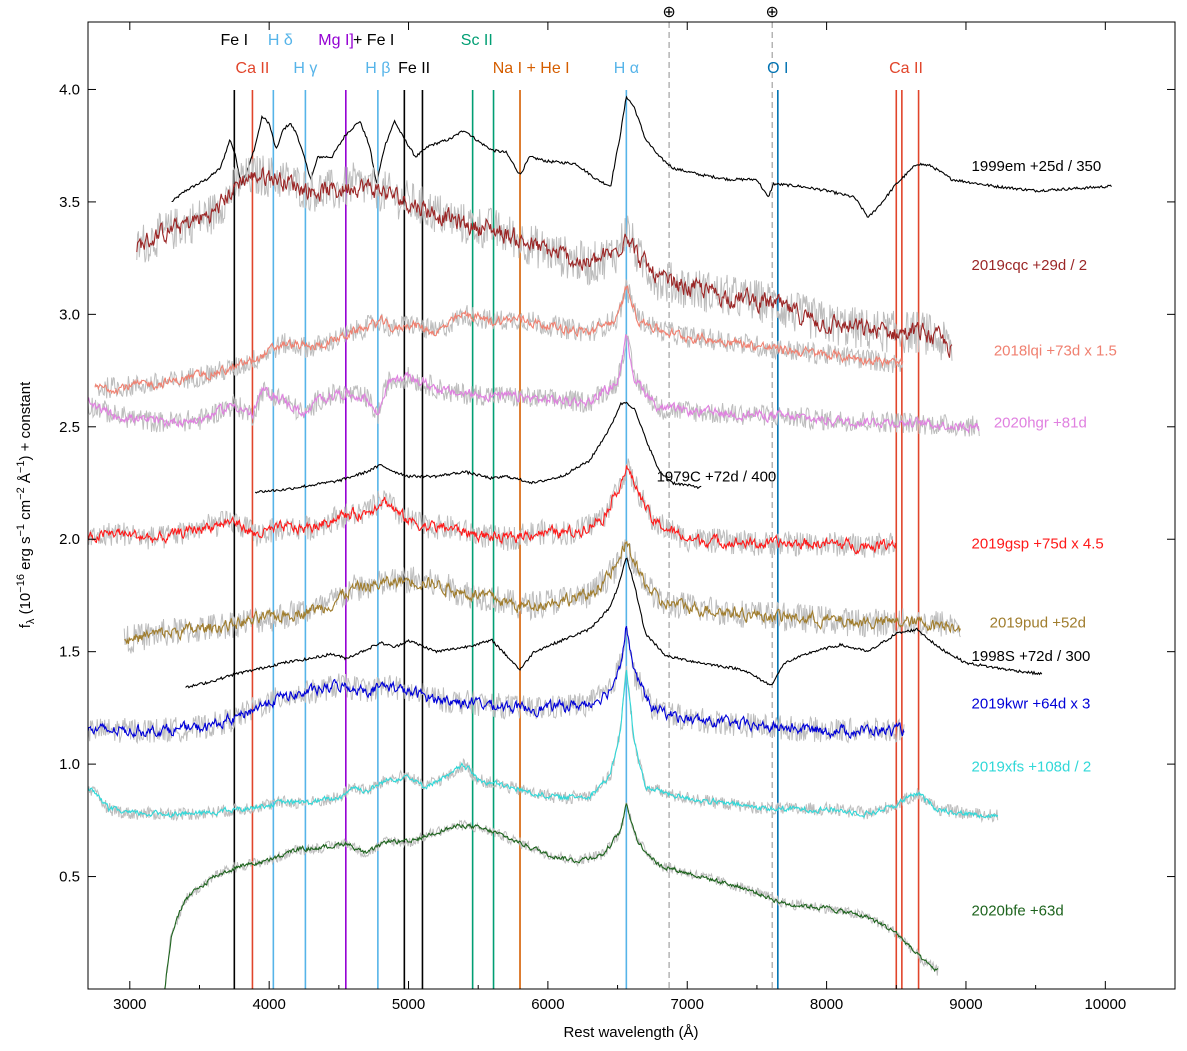 Image resolution: width=1187 pixels, height=1051 pixels. Describe the element at coordinates (1031, 656) in the screenshot. I see `series-label-7: 1998S +72d / 300` at that location.